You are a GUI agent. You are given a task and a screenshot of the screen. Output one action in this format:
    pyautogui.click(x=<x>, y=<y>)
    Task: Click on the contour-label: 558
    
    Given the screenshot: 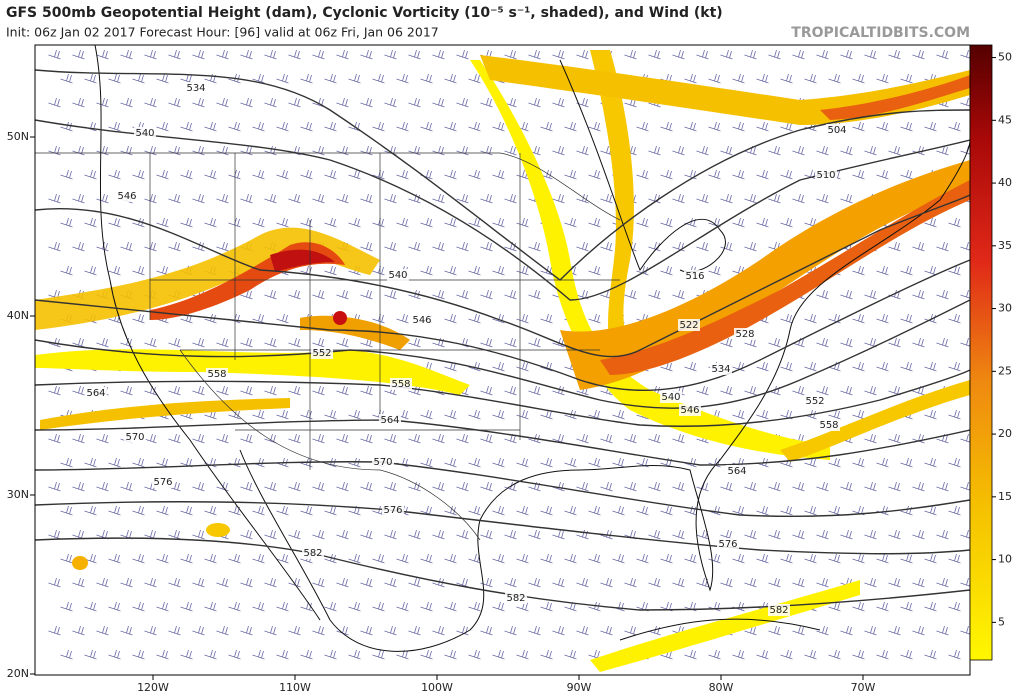 What is the action you would take?
    pyautogui.click(x=400, y=384)
    